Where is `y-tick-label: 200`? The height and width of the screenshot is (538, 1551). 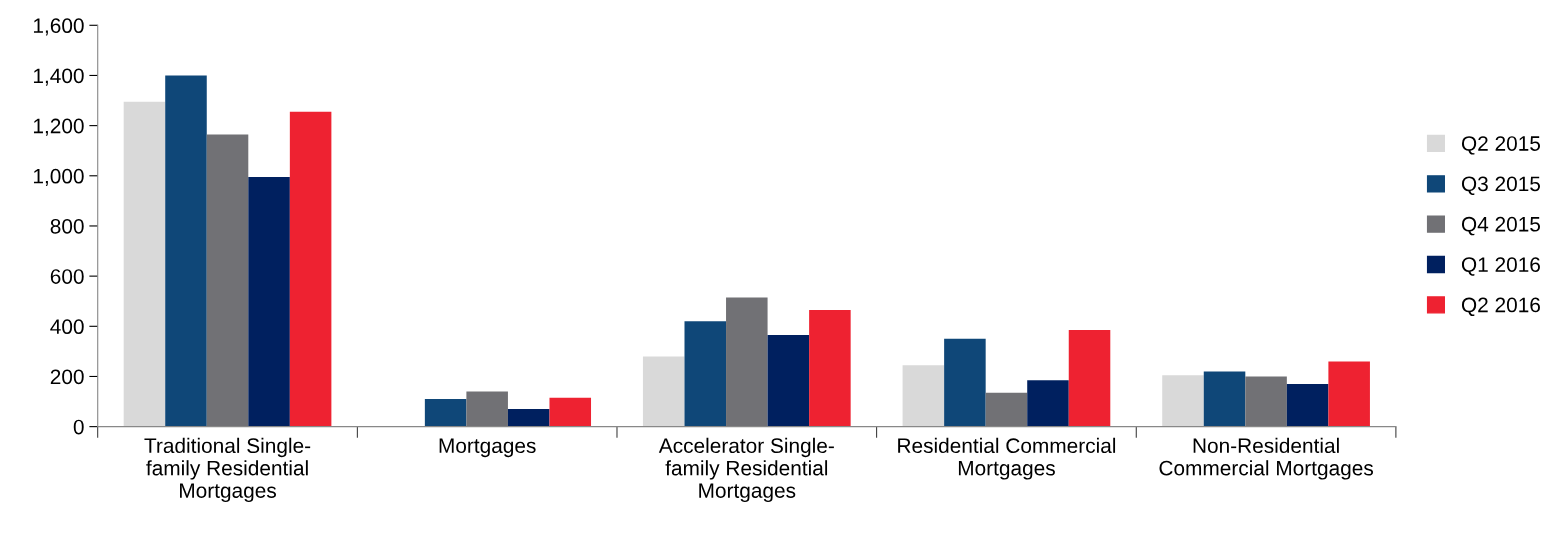 y-tick-label: 200 is located at coordinates (67, 377).